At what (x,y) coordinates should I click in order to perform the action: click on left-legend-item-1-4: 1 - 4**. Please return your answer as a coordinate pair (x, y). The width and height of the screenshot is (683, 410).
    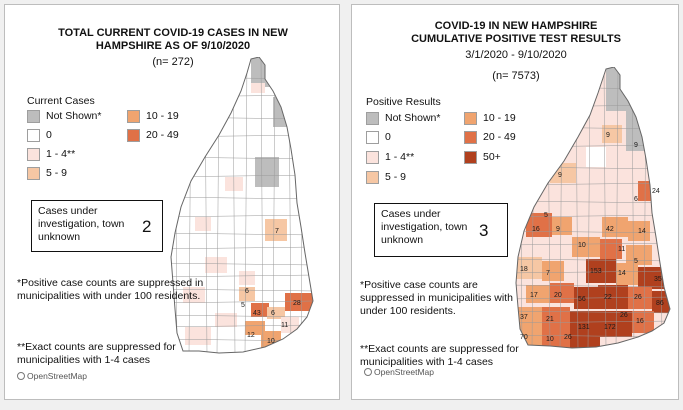
    Looking at the image, I should click on (51, 154).